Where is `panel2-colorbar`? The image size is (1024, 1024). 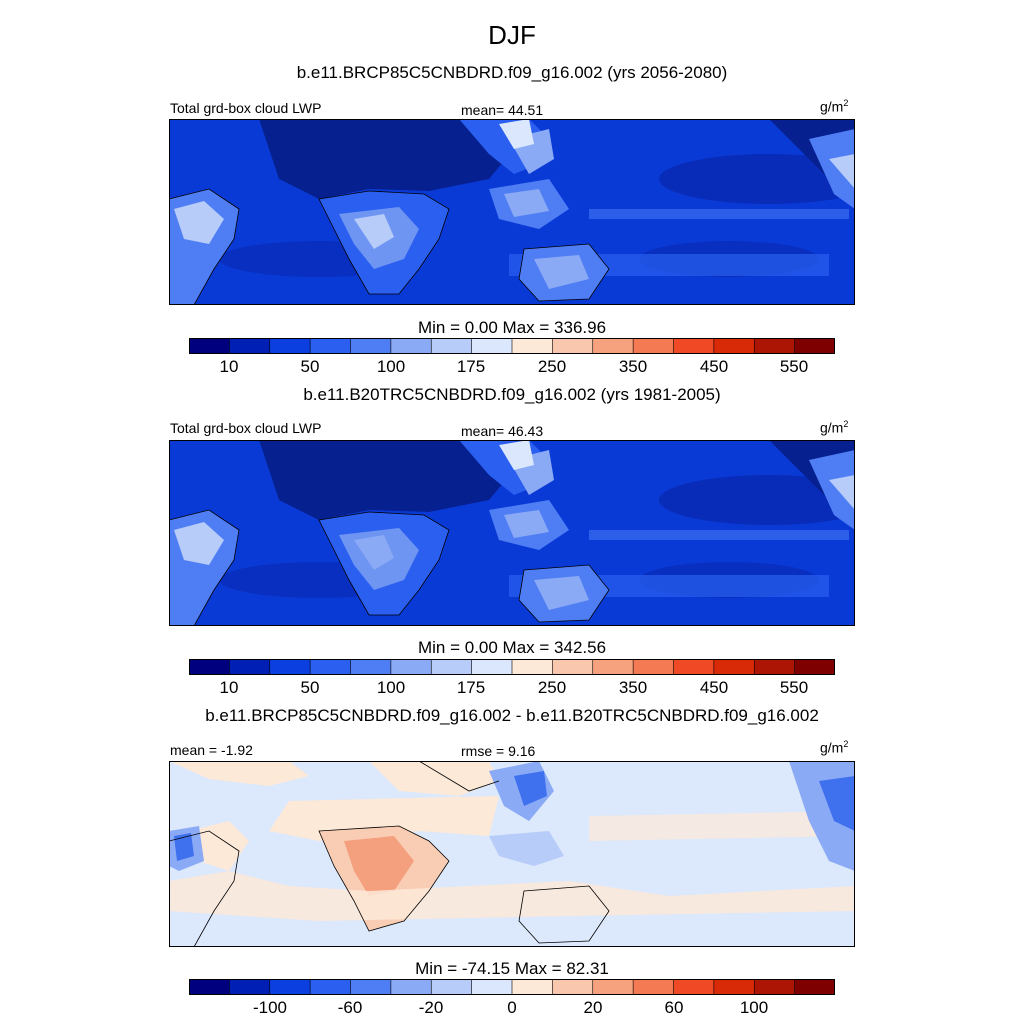
panel2-colorbar is located at coordinates (512, 667).